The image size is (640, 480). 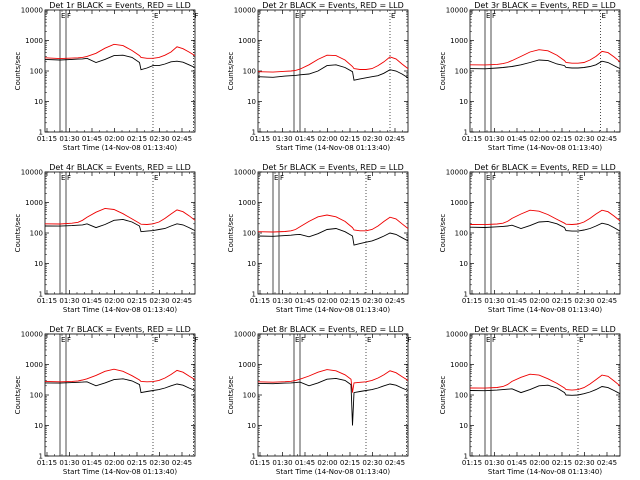 I want to click on lld-series-line, so click(x=333, y=63).